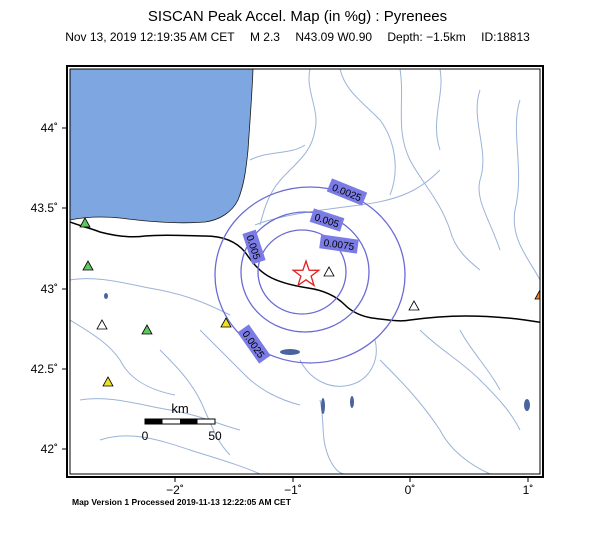 The height and width of the screenshot is (543, 595). I want to click on latitude-axis: 44˚ 43.5˚ 43˚ 42.5˚ 42˚, so click(49, 288).